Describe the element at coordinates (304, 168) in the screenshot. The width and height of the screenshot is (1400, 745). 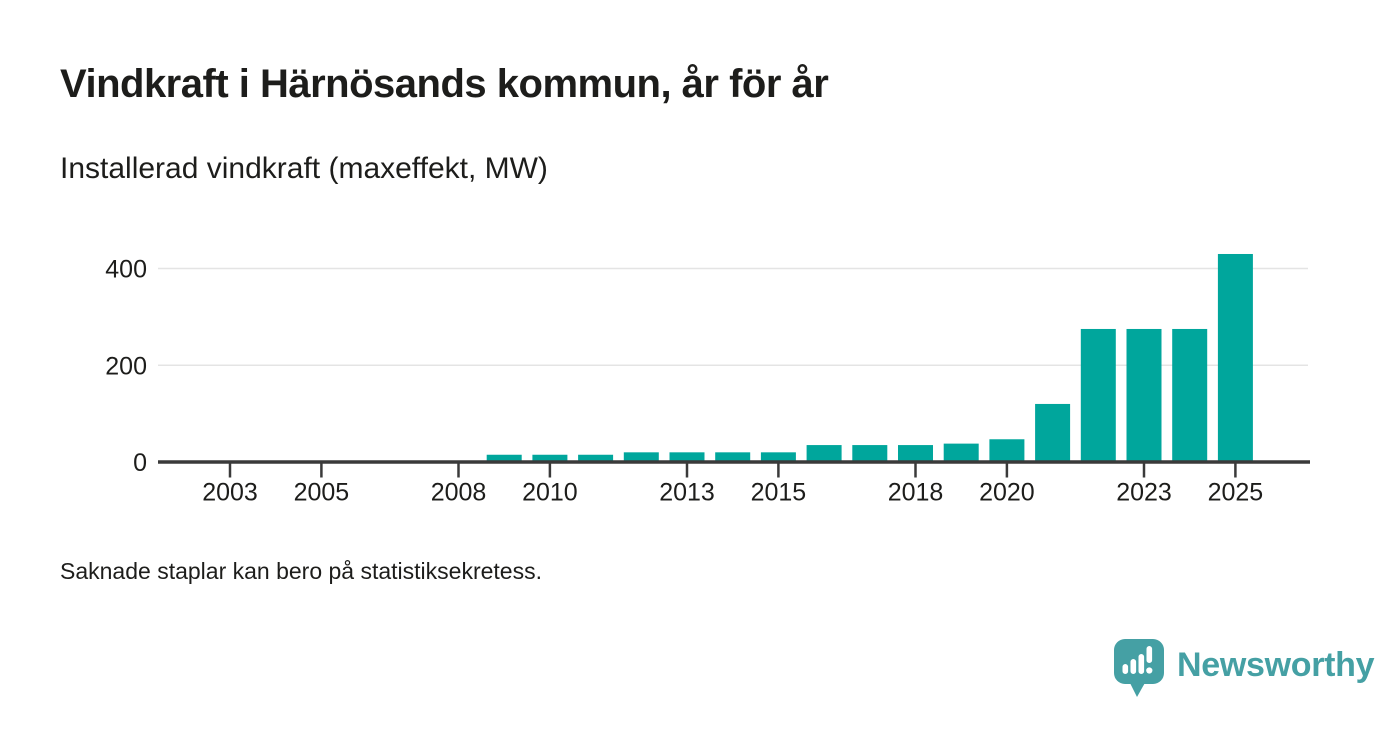
I see `chart-subtitle: Installerad vindkraft (maxeffekt, MW)` at that location.